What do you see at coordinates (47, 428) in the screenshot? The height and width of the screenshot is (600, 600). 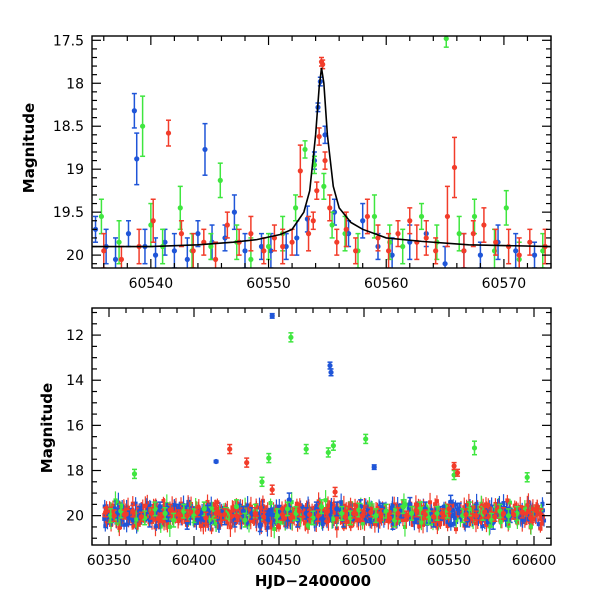 I see `bottom-y-axis-label: Magnitude` at bounding box center [47, 428].